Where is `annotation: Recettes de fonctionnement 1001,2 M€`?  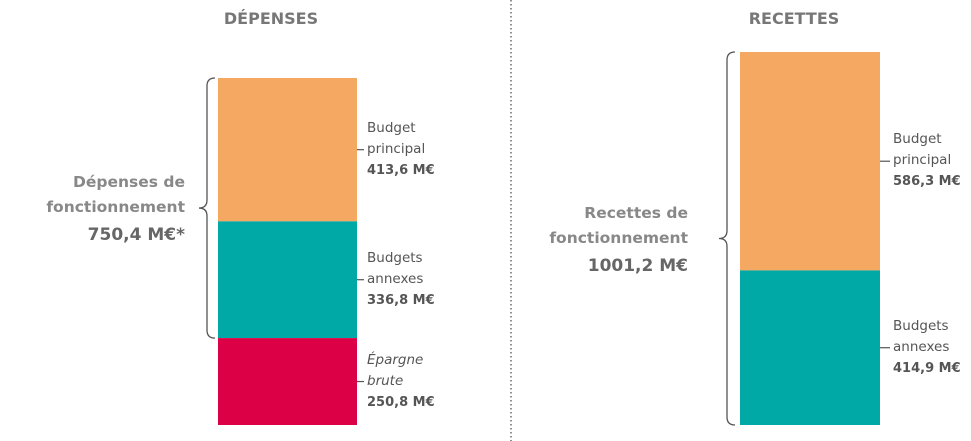 annotation: Recettes de fonctionnement 1001,2 M€ is located at coordinates (600, 241).